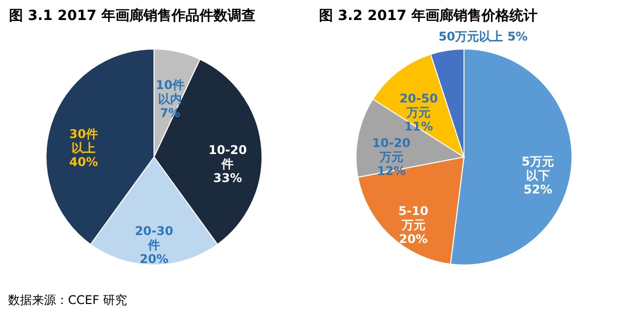  What do you see at coordinates (227, 157) in the screenshot?
I see `slice-label: 10-20件` at bounding box center [227, 157].